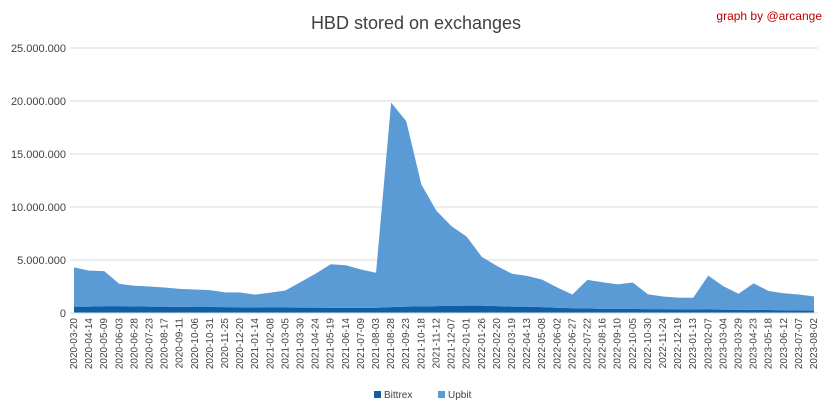 This screenshot has height=417, width=832. I want to click on x-tick-label: 2020-06-03, so click(119, 344).